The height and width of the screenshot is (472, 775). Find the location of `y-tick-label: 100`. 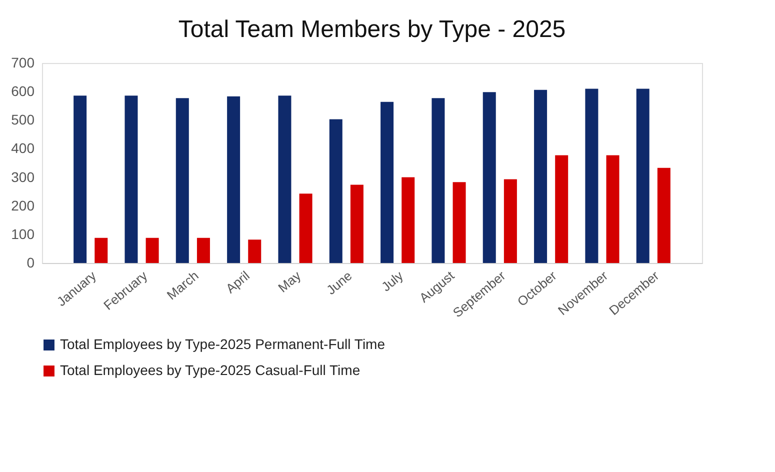

y-tick-label: 100 is located at coordinates (23, 234).